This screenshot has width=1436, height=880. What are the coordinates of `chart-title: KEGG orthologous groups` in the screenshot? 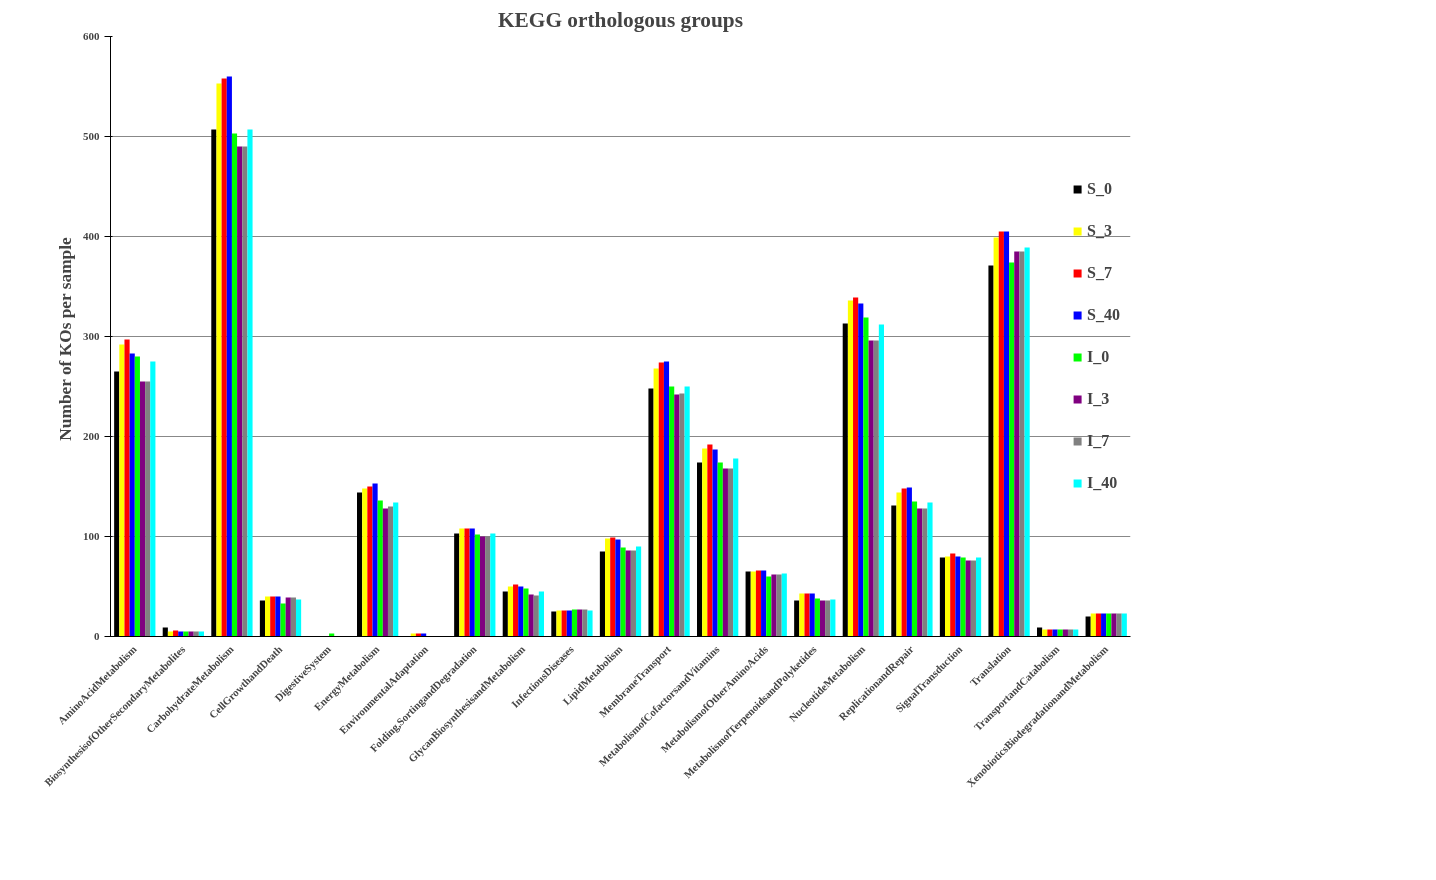 It's located at (620, 19).